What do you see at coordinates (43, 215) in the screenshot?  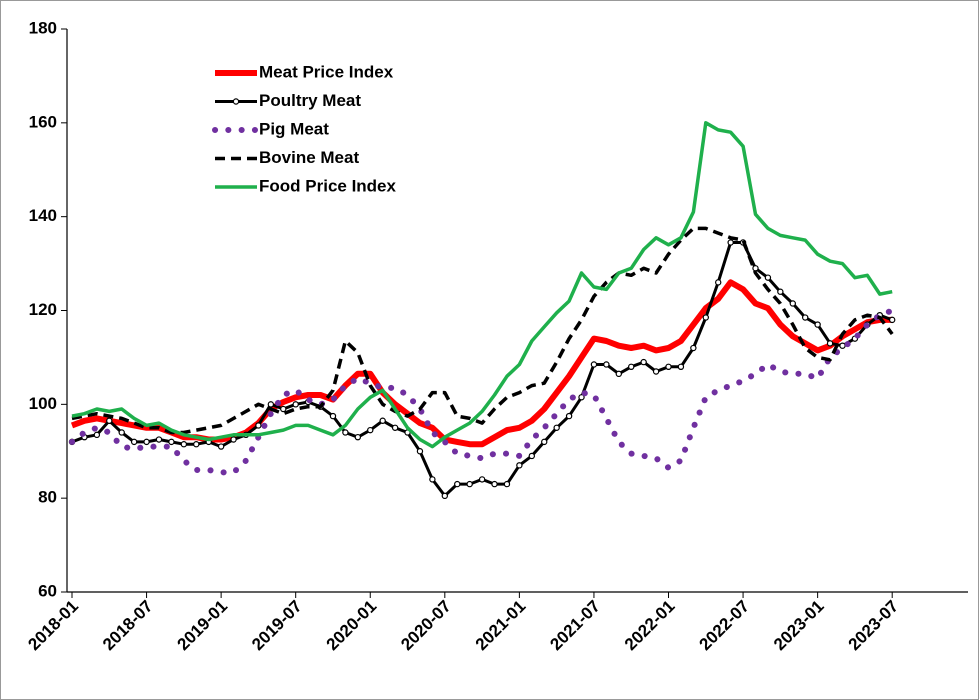 I see `y-tick-label: 140` at bounding box center [43, 215].